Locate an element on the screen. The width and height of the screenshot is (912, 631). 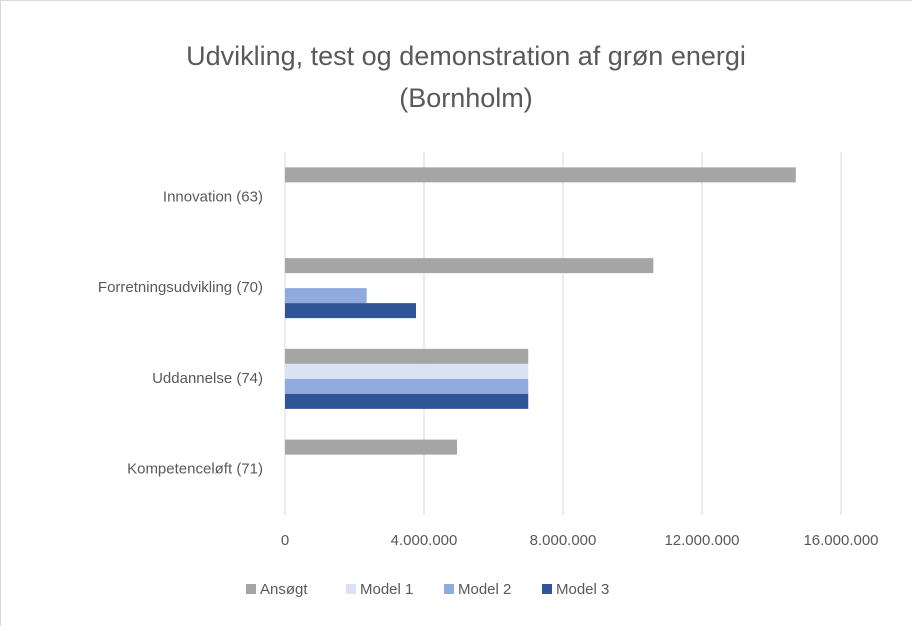
y-tick-label: Innovation (63) is located at coordinates (213, 196).